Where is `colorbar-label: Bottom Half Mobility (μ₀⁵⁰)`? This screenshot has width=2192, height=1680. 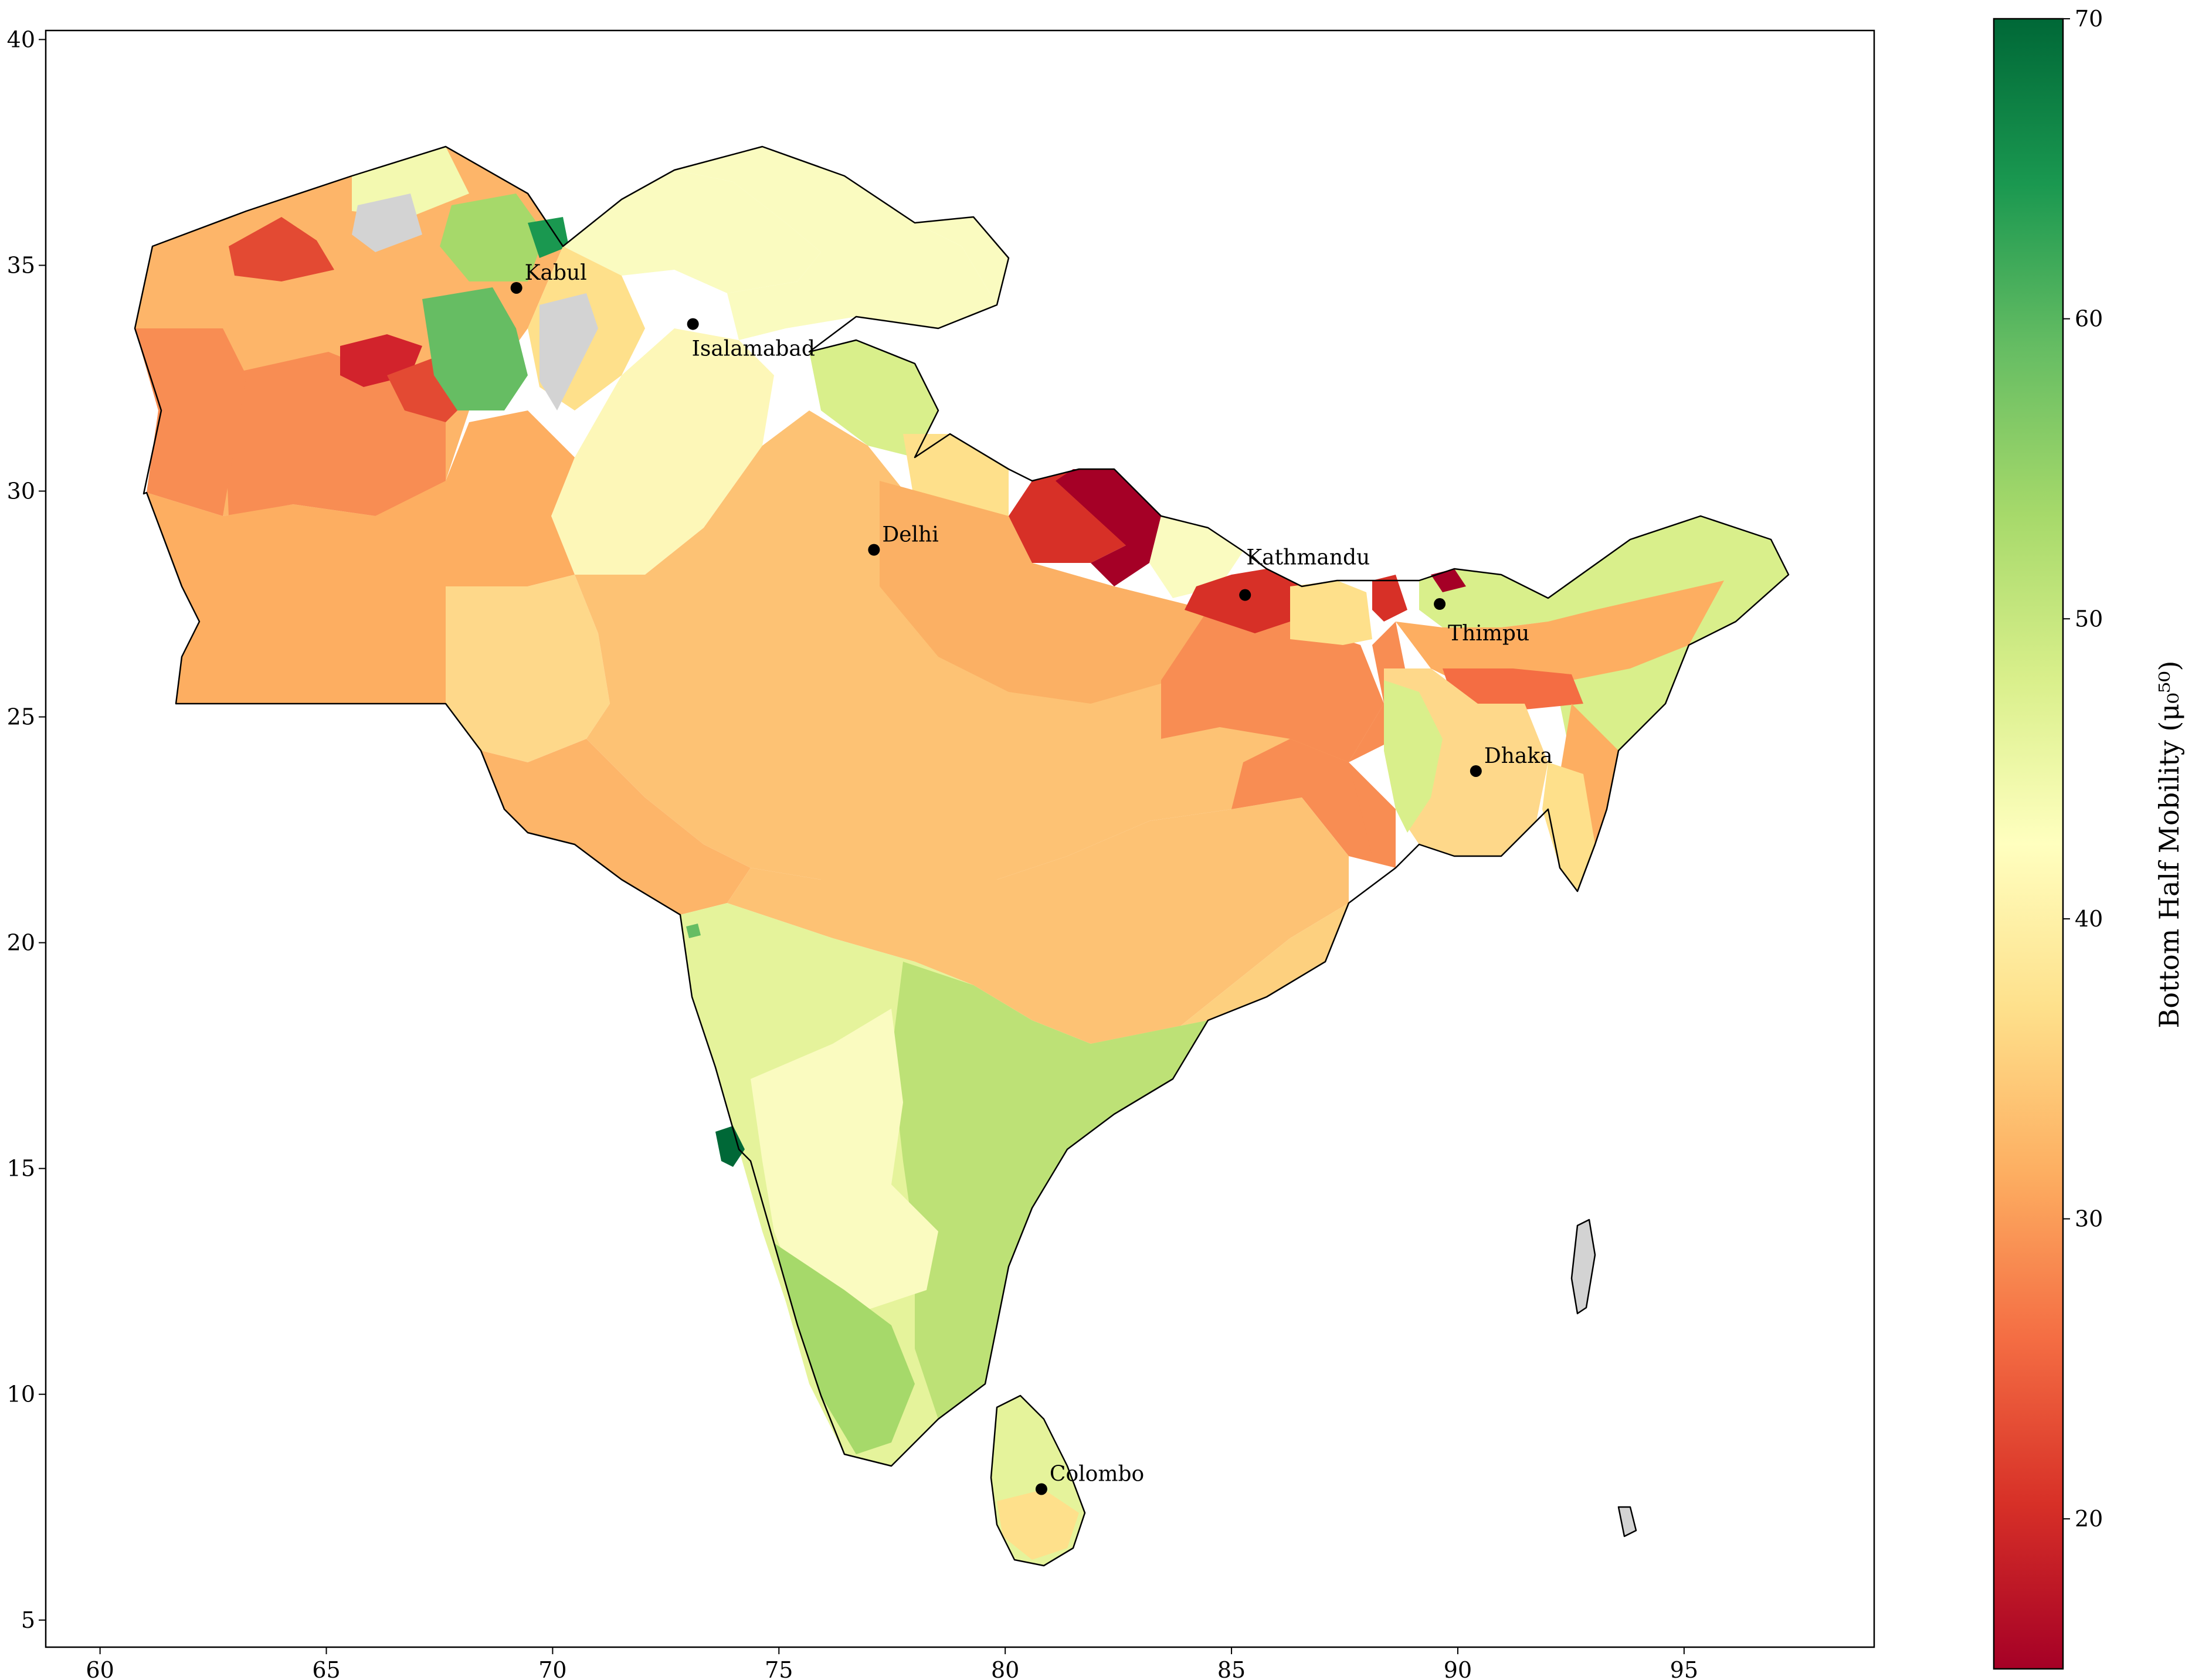 colorbar-label: Bottom Half Mobility (μ₀⁵⁰) is located at coordinates (2169, 845).